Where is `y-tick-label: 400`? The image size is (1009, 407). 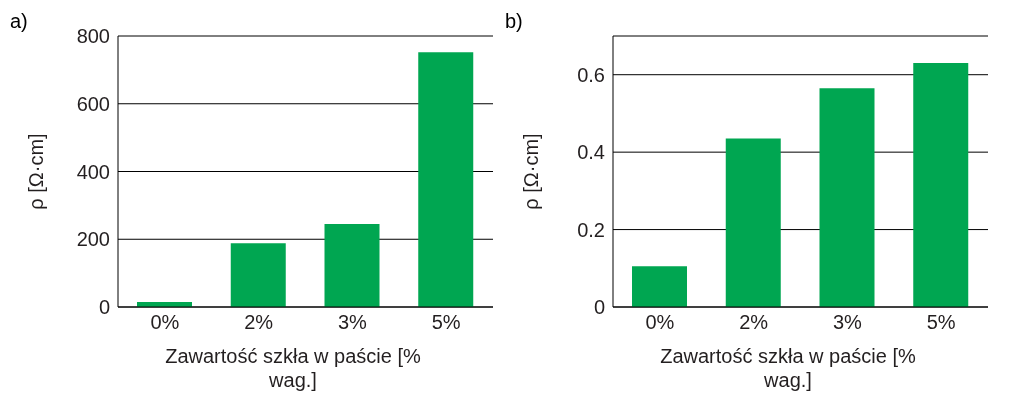
y-tick-label: 400 is located at coordinates (93, 171).